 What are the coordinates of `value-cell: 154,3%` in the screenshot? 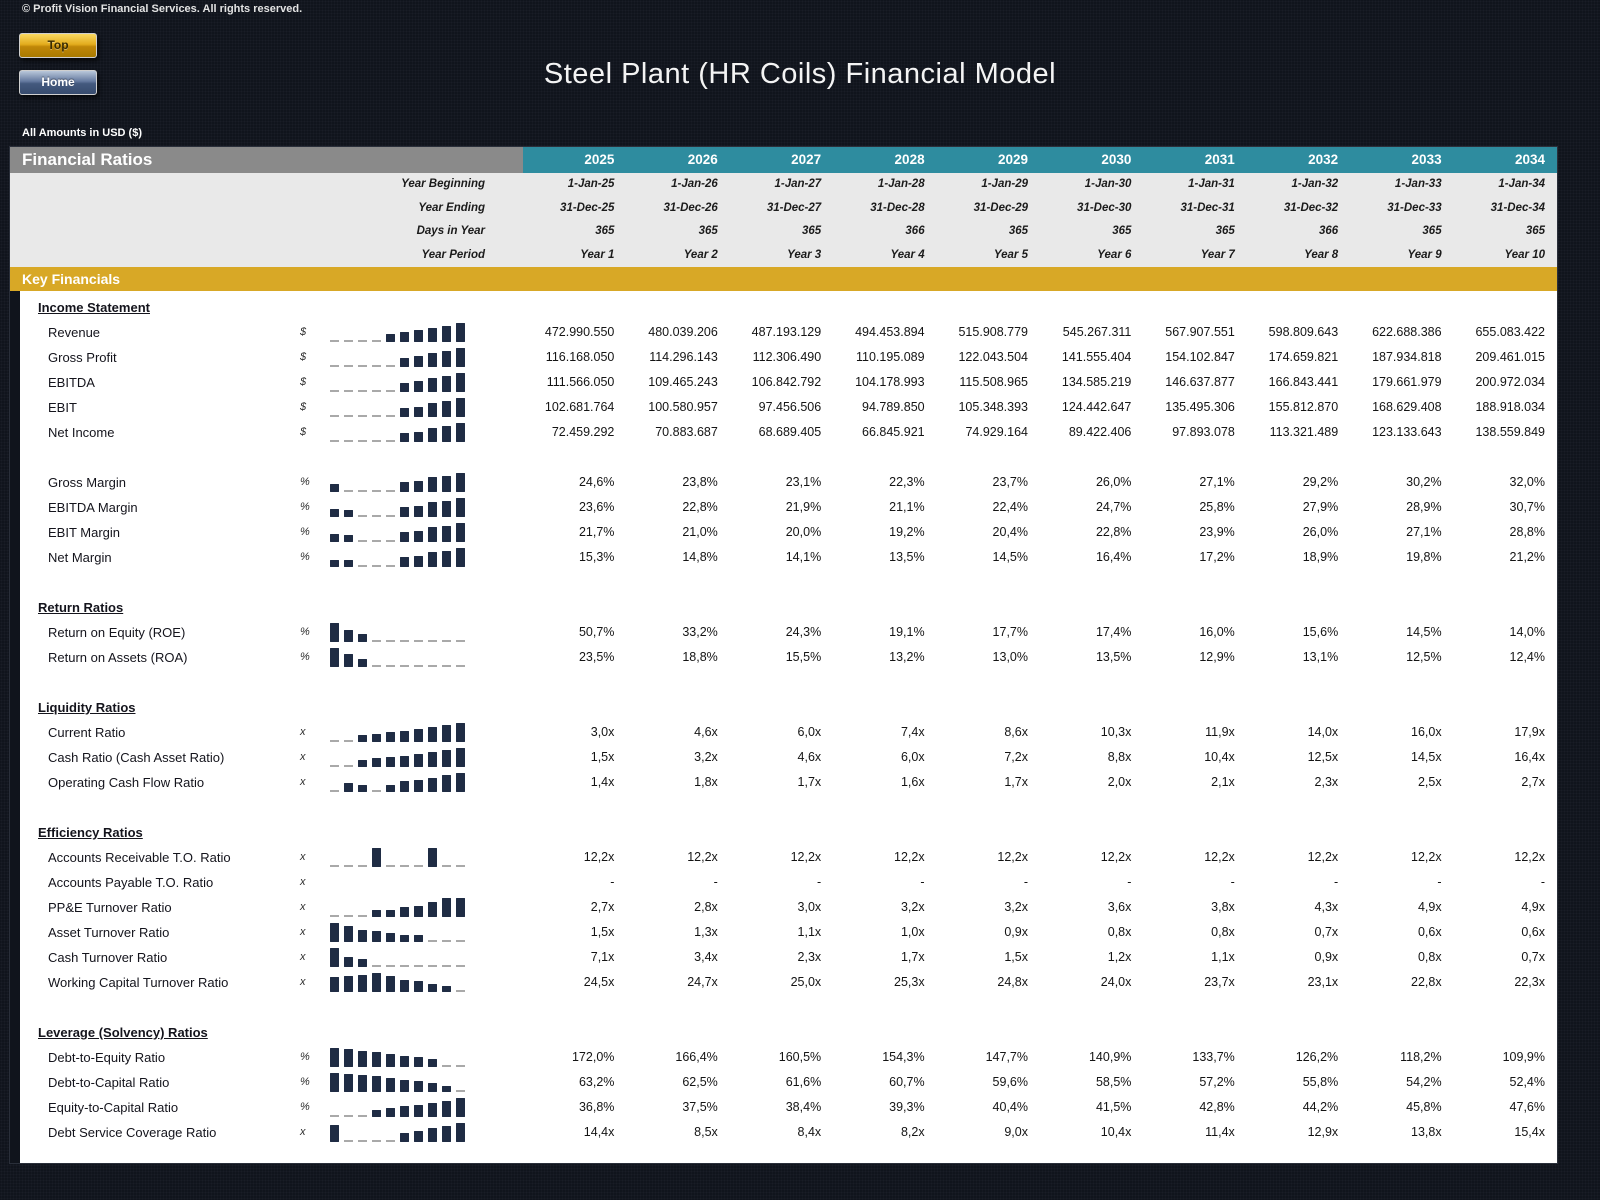 It's located at (903, 1057).